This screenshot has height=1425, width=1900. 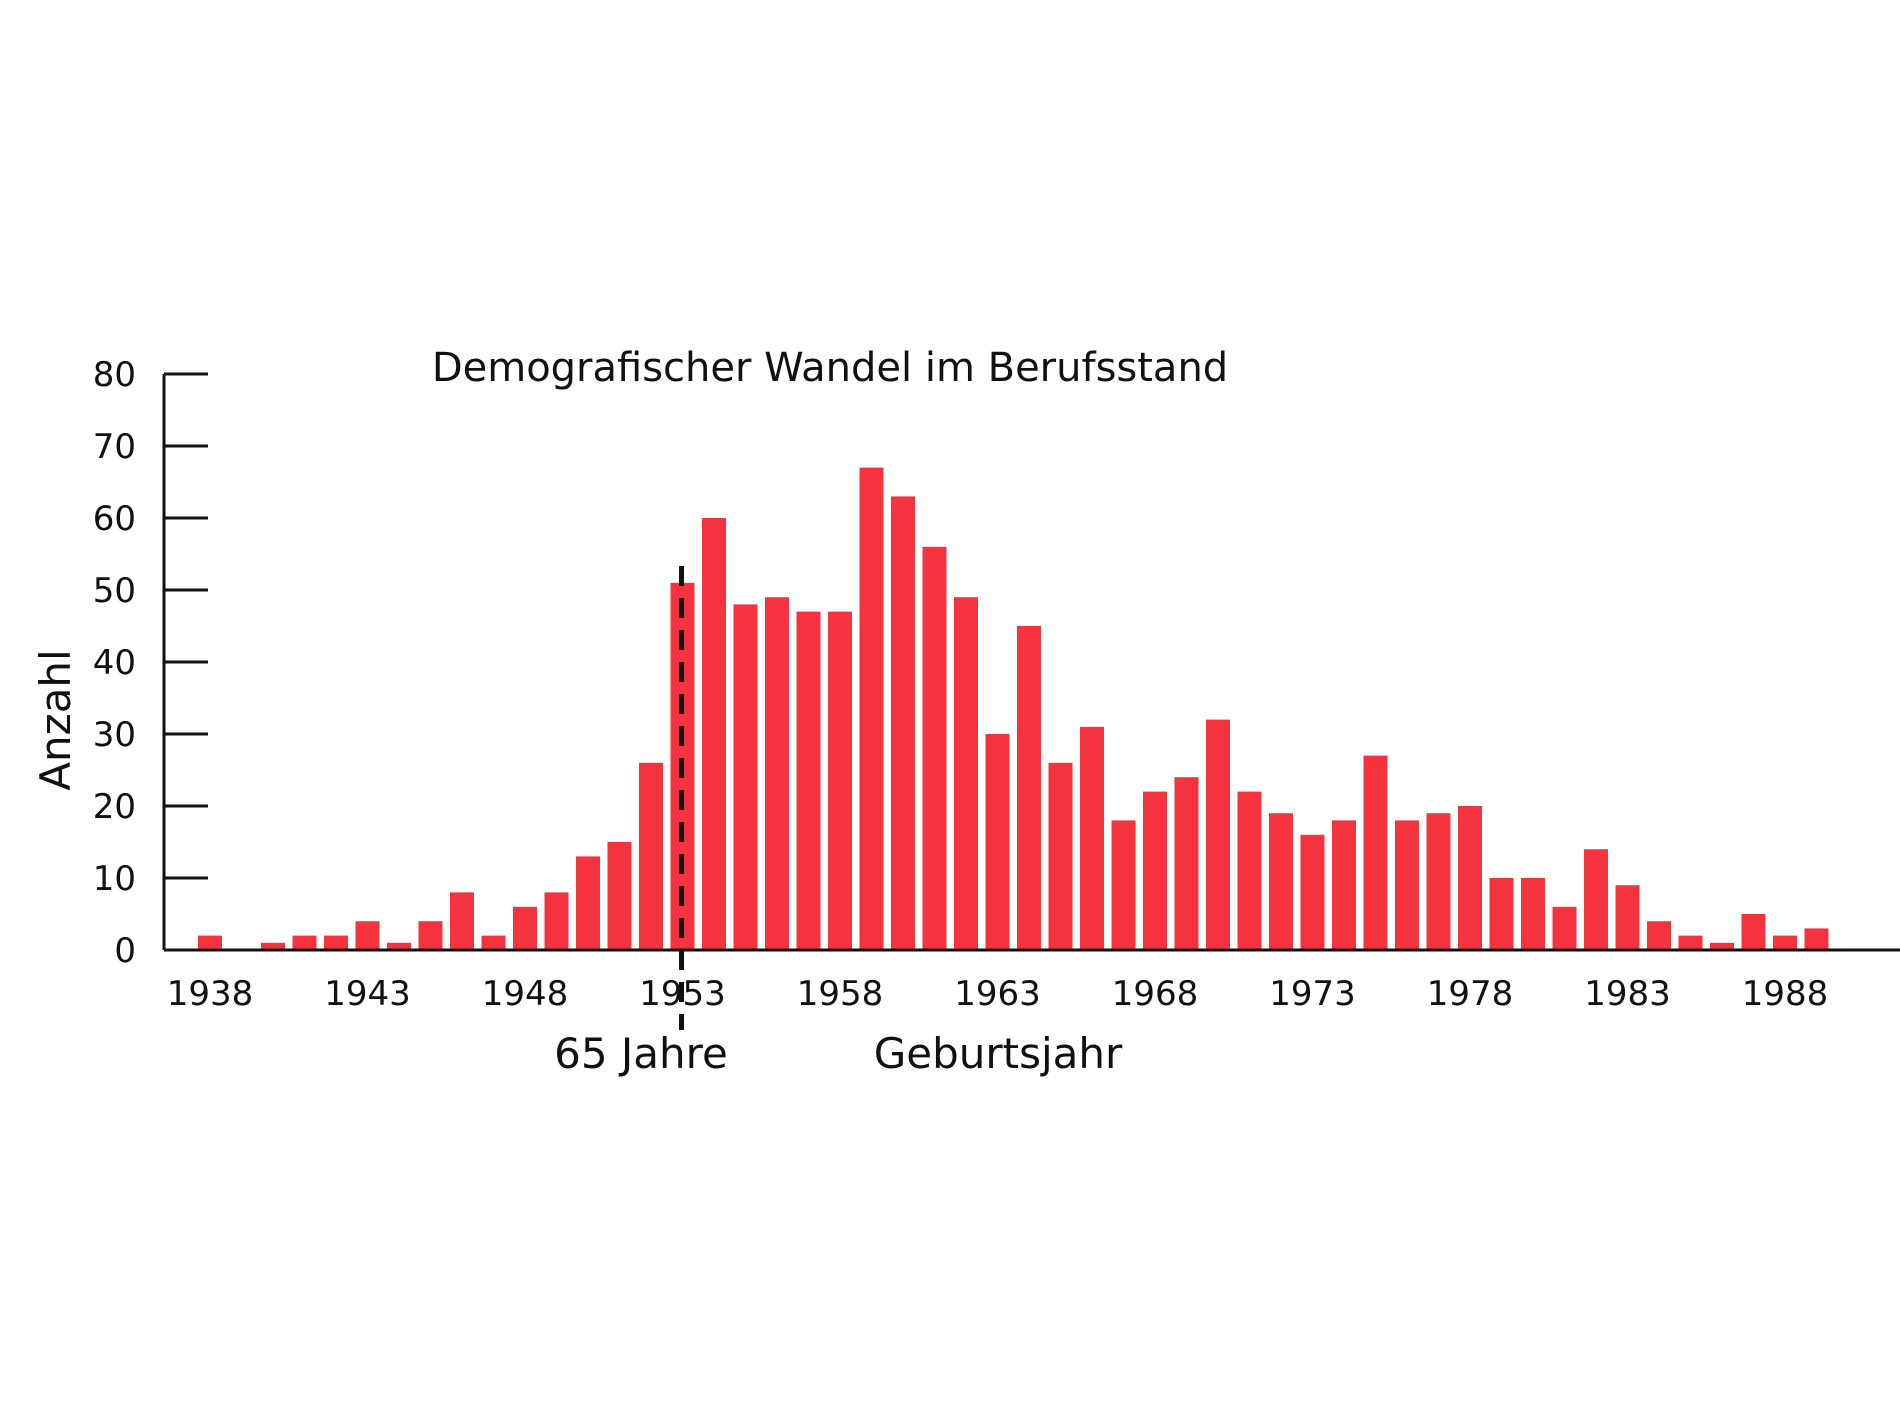 What do you see at coordinates (336, 942) in the screenshot?
I see `bar-1942` at bounding box center [336, 942].